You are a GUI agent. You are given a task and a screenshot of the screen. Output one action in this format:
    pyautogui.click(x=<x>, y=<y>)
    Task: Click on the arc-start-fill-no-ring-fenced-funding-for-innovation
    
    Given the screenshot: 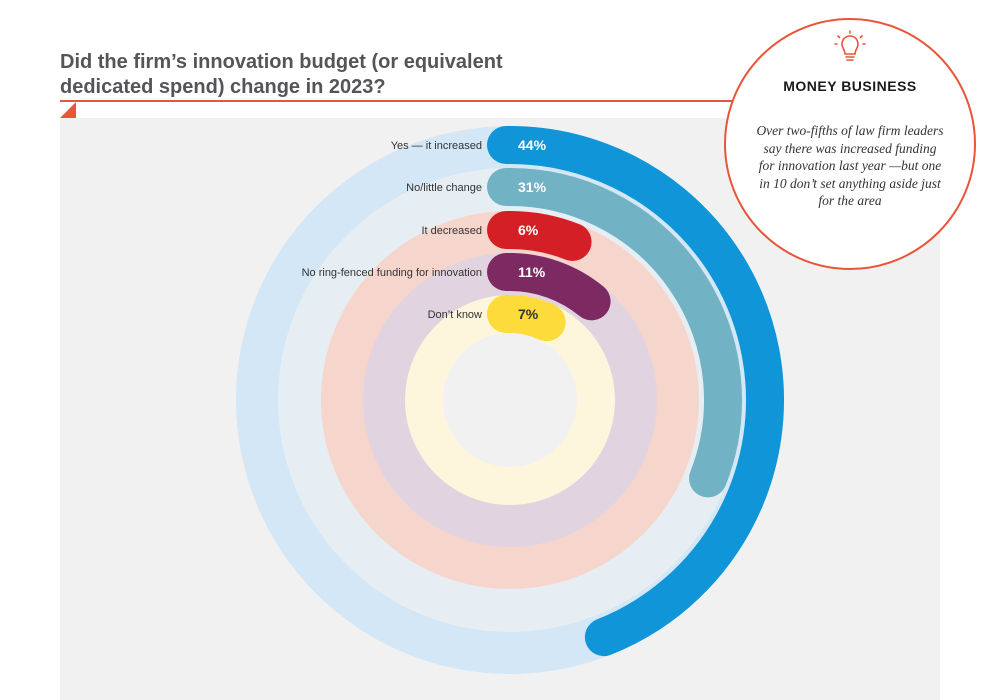 What is the action you would take?
    pyautogui.click(x=510, y=272)
    